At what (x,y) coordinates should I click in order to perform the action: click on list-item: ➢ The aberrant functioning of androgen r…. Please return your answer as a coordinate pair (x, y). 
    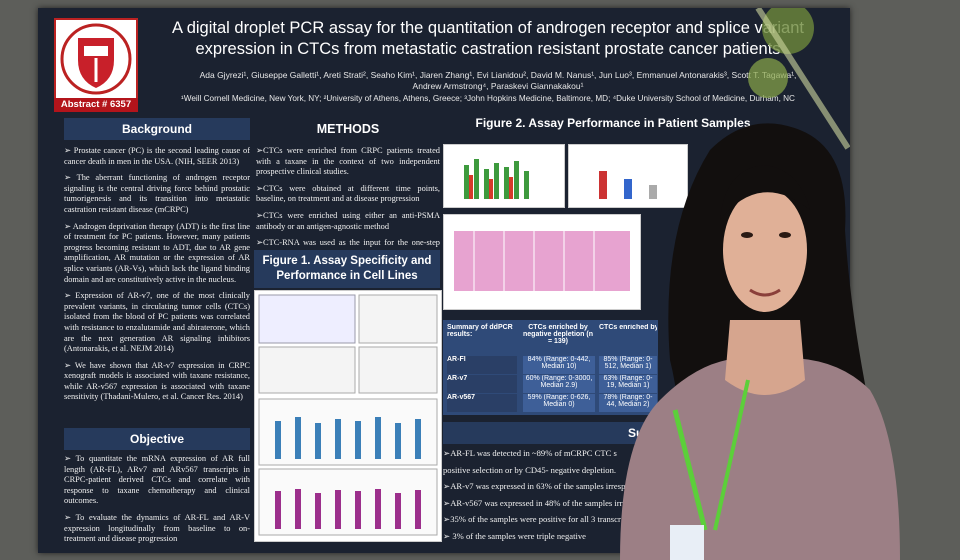
    Looking at the image, I should click on (157, 193).